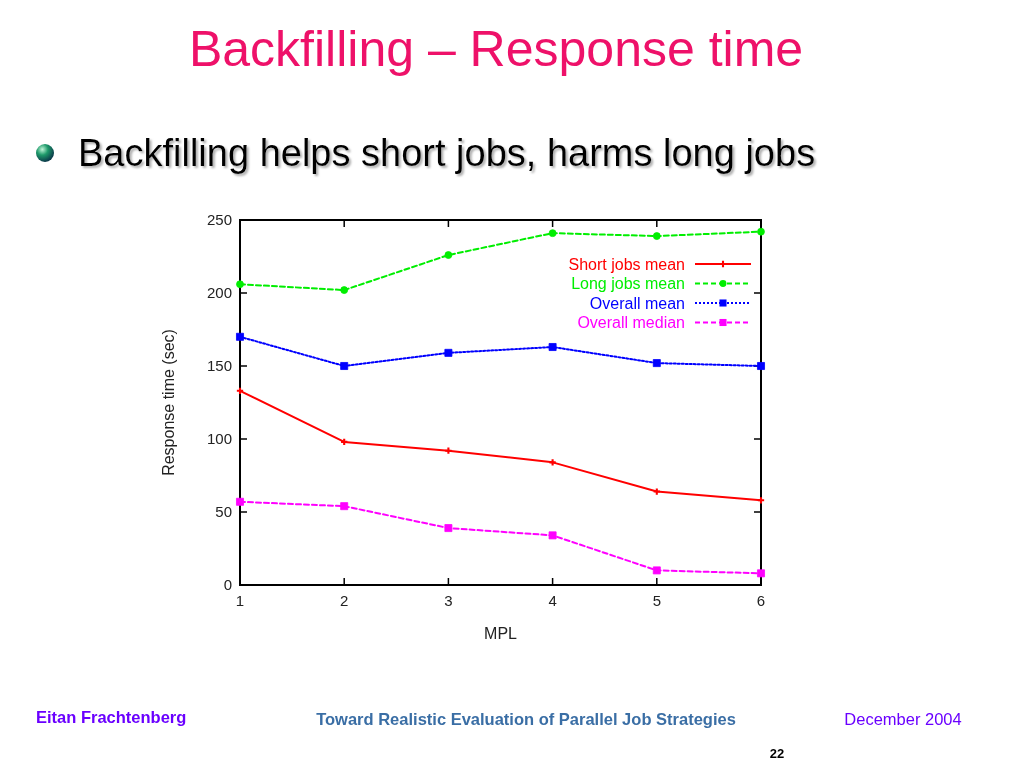 Image resolution: width=1024 pixels, height=768 pixels. What do you see at coordinates (223, 512) in the screenshot?
I see `y-tick-label: 50` at bounding box center [223, 512].